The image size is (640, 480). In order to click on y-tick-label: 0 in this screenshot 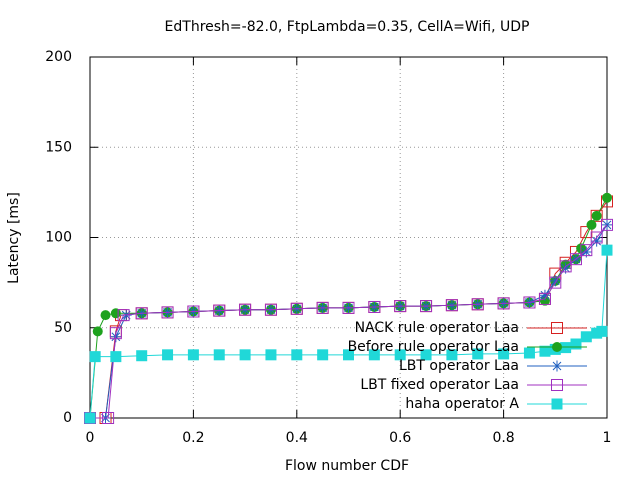, I will do `click(67, 418)`.